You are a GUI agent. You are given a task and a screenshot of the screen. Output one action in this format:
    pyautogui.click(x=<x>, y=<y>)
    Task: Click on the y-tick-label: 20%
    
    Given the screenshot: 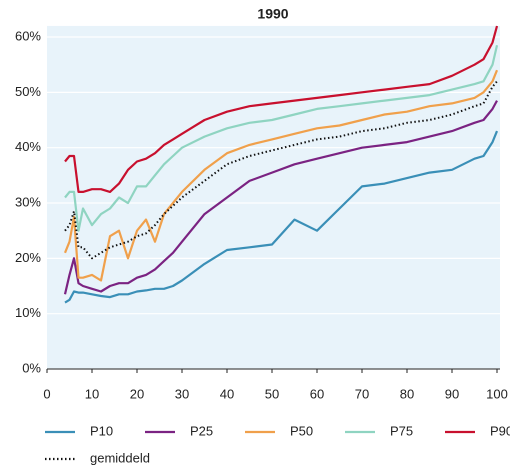 What is the action you would take?
    pyautogui.click(x=28, y=257)
    